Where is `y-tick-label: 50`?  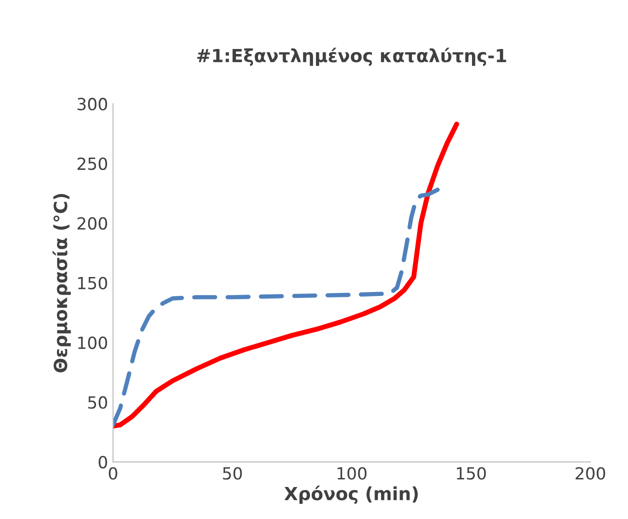
y-tick-label: 50 is located at coordinates (98, 402).